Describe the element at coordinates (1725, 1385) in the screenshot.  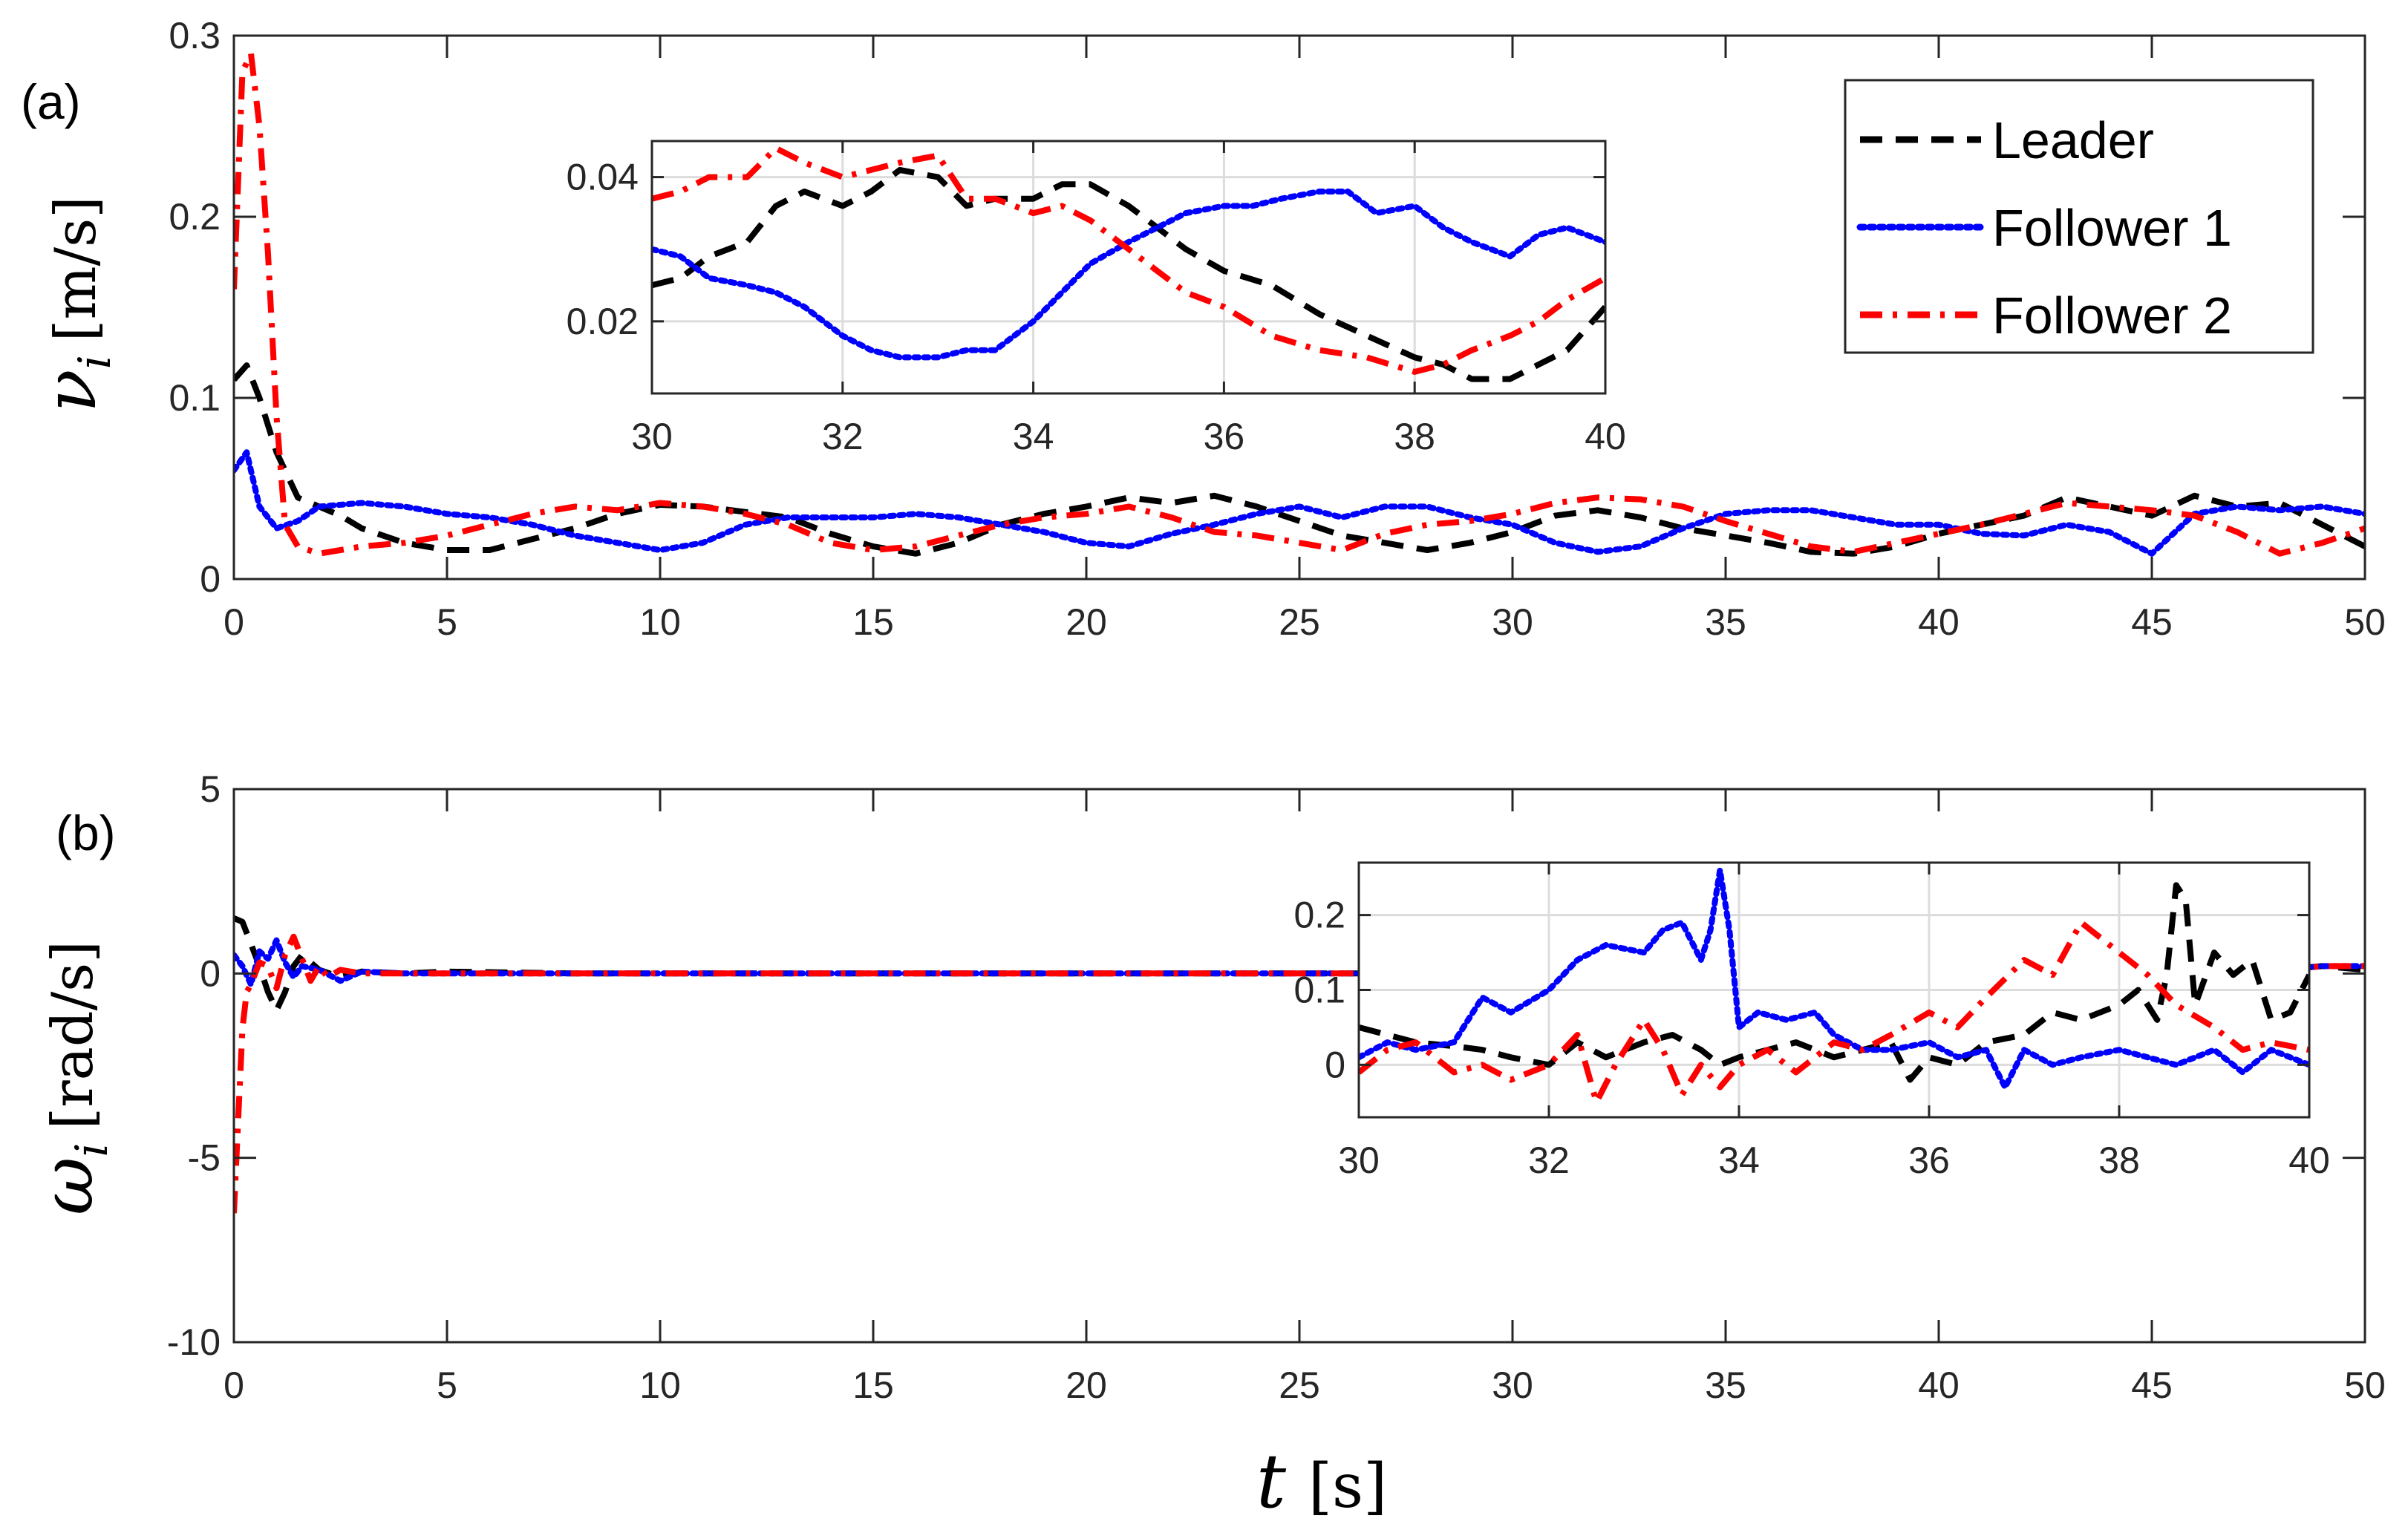
I see `panel-b-xtick-label: 35` at that location.